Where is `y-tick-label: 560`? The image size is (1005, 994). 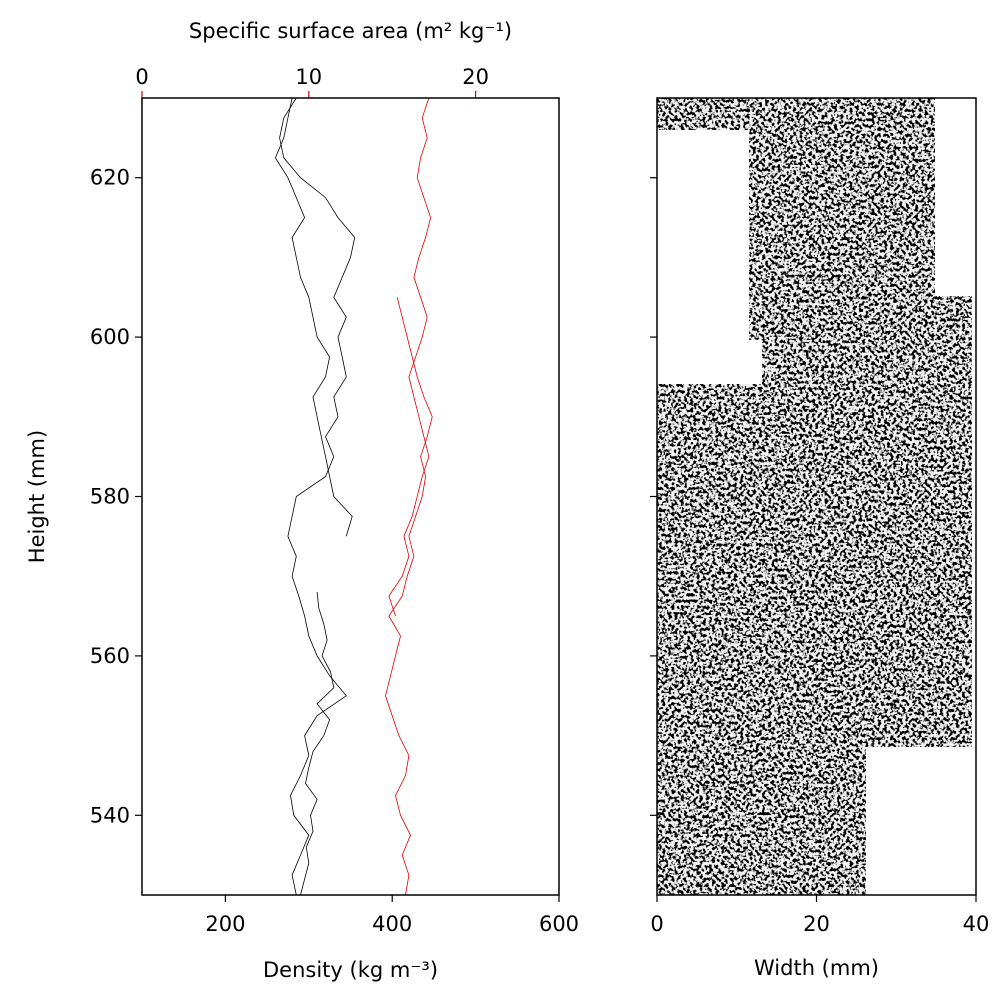 y-tick-label: 560 is located at coordinates (110, 656).